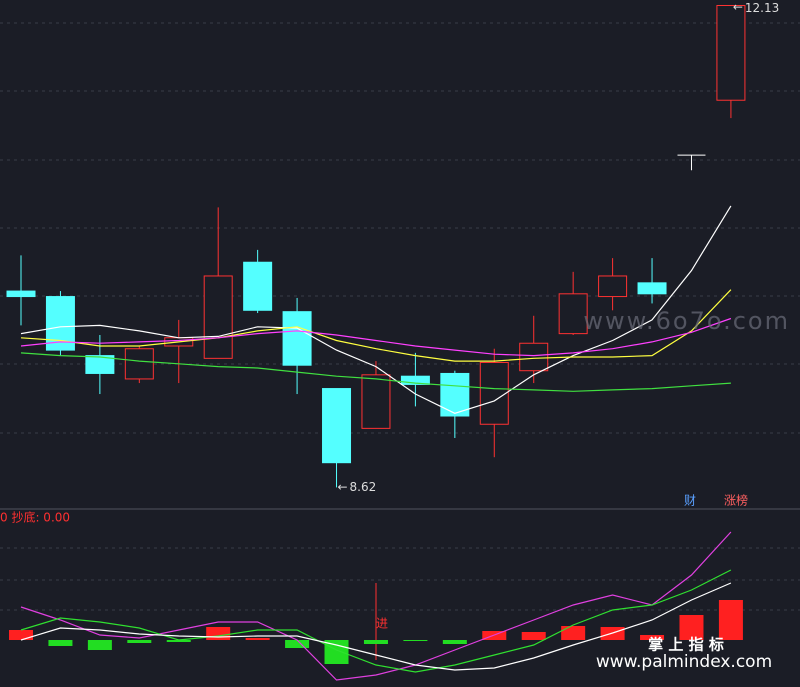 The image size is (800, 687). Describe the element at coordinates (736, 500) in the screenshot. I see `zhangbang-label: 涨榜` at that location.